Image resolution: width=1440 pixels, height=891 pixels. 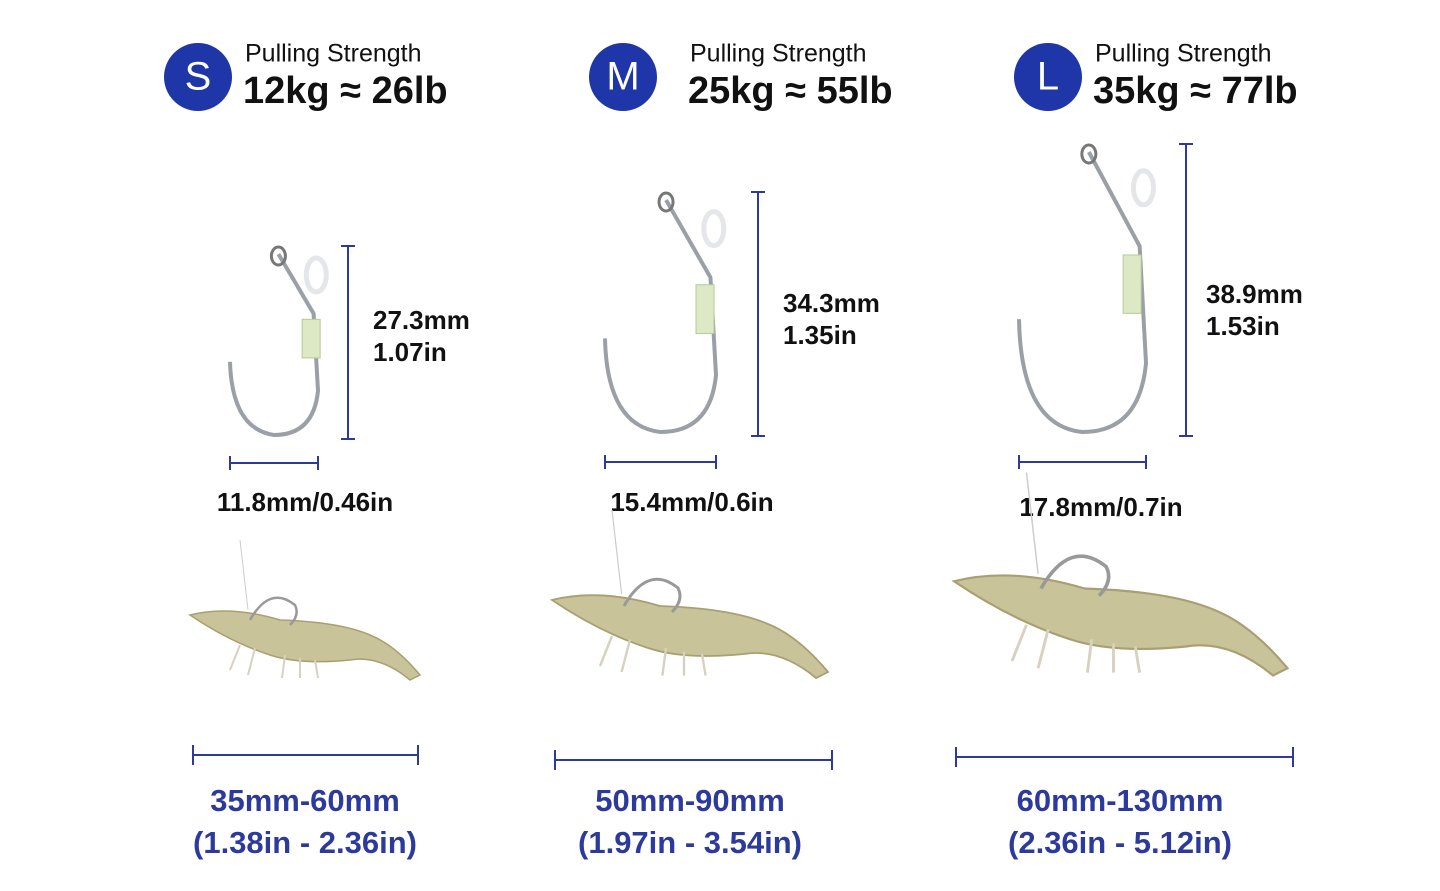 What do you see at coordinates (305, 502) in the screenshot?
I see `hook-width: 11.8mm/0.46in` at bounding box center [305, 502].